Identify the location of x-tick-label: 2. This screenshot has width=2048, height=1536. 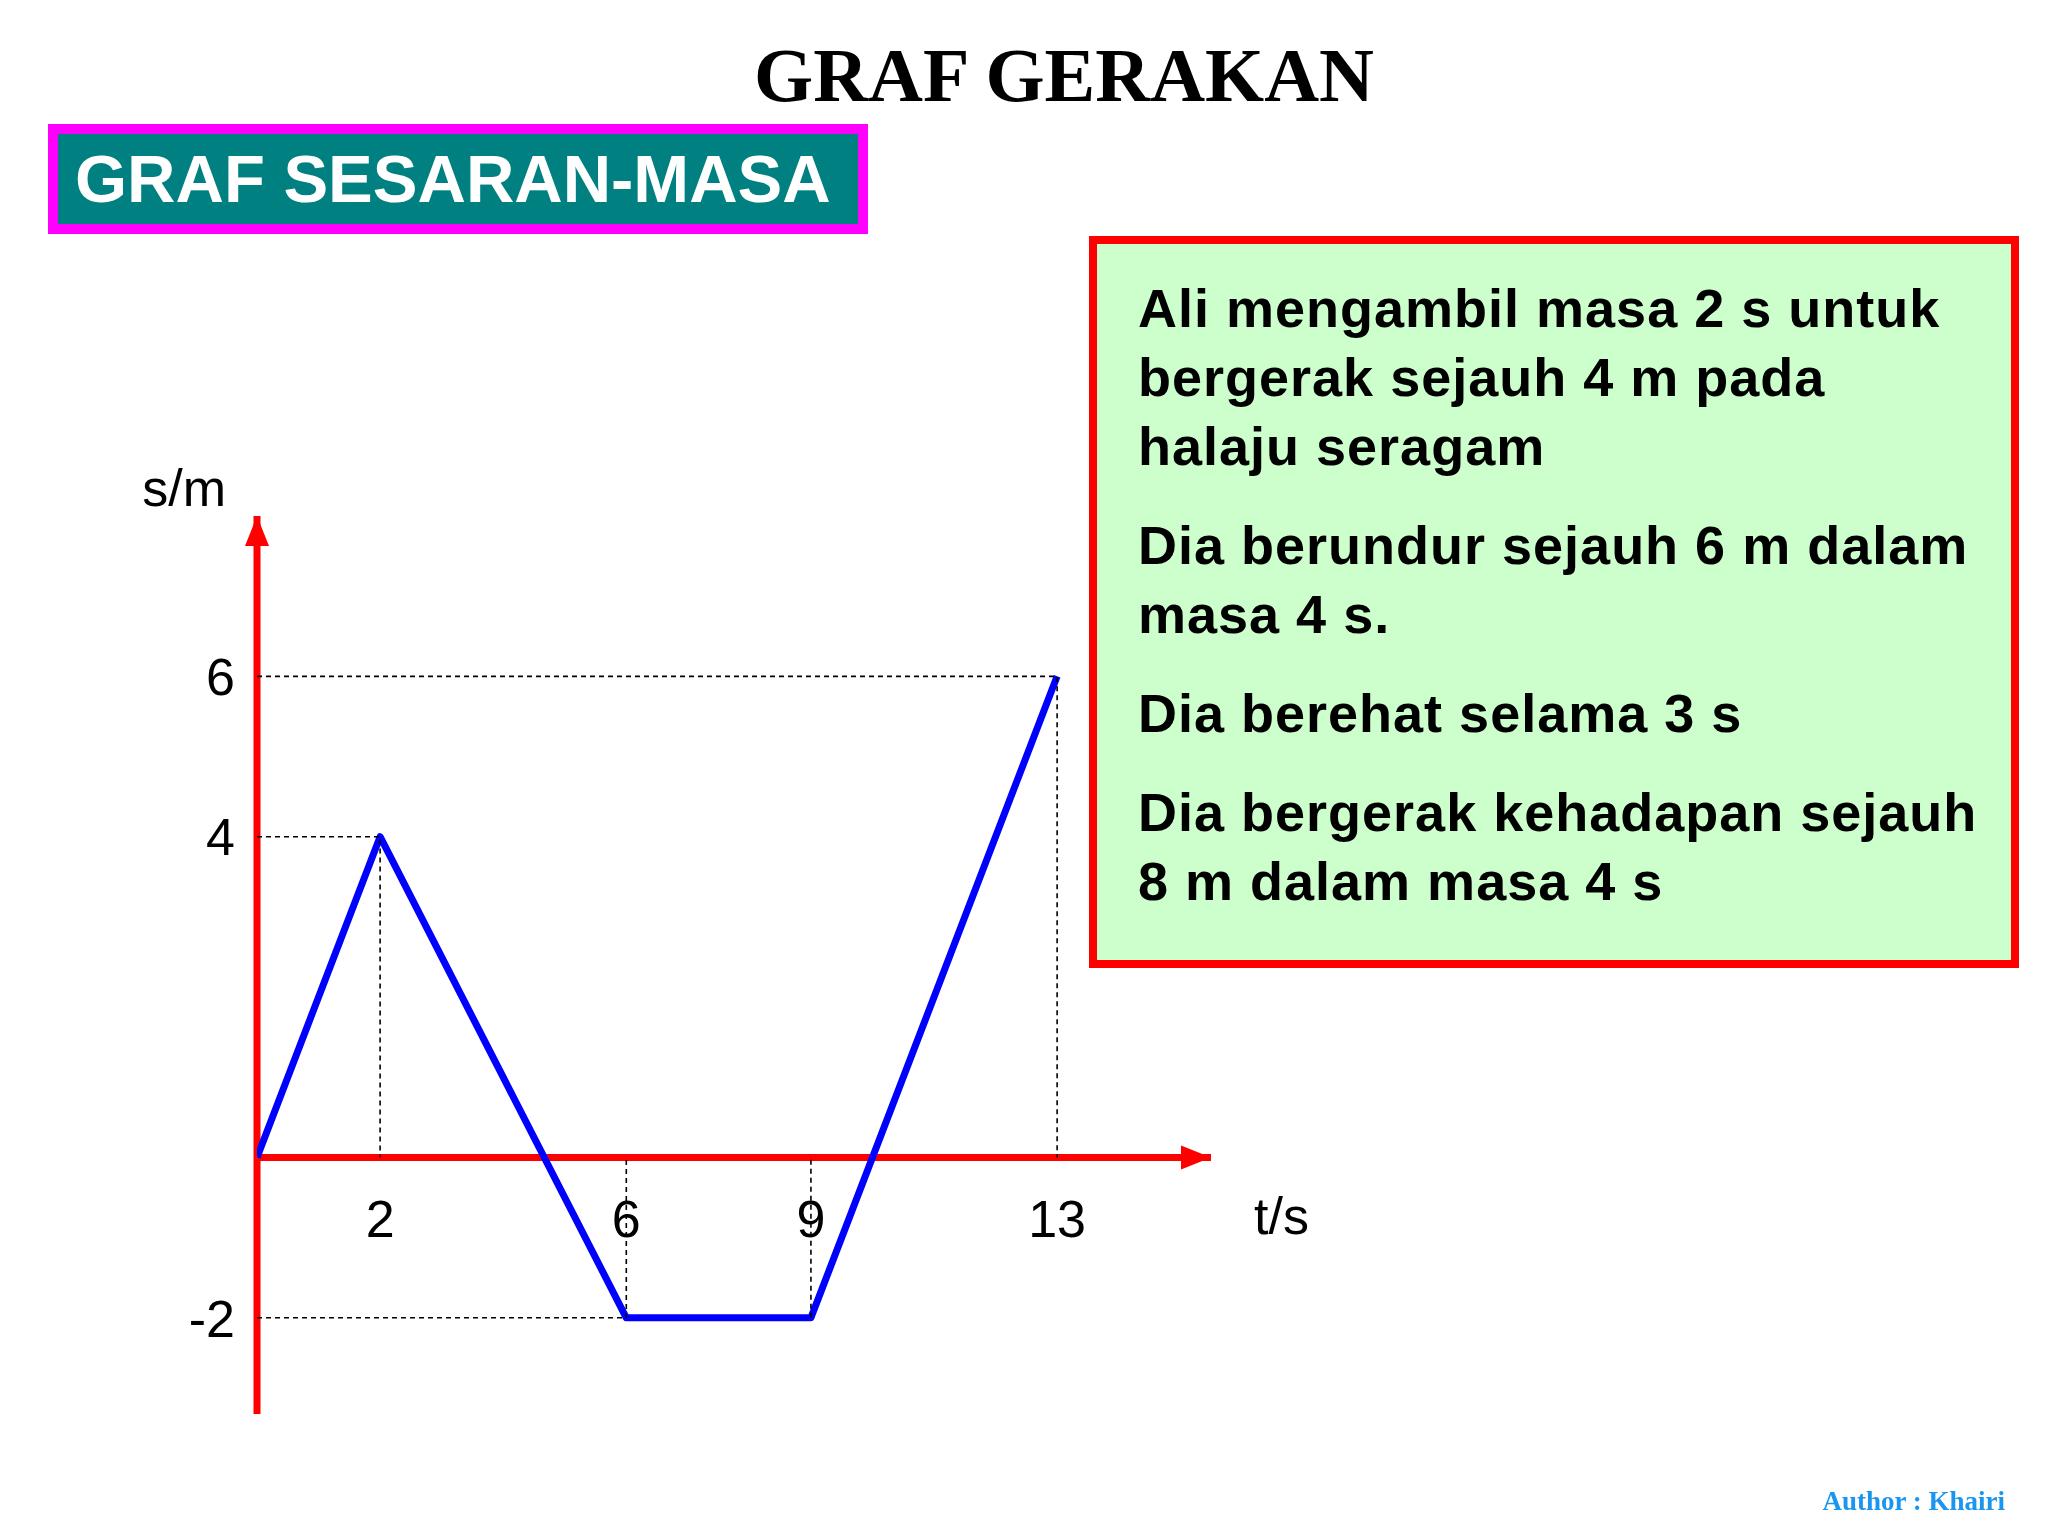
(380, 1219).